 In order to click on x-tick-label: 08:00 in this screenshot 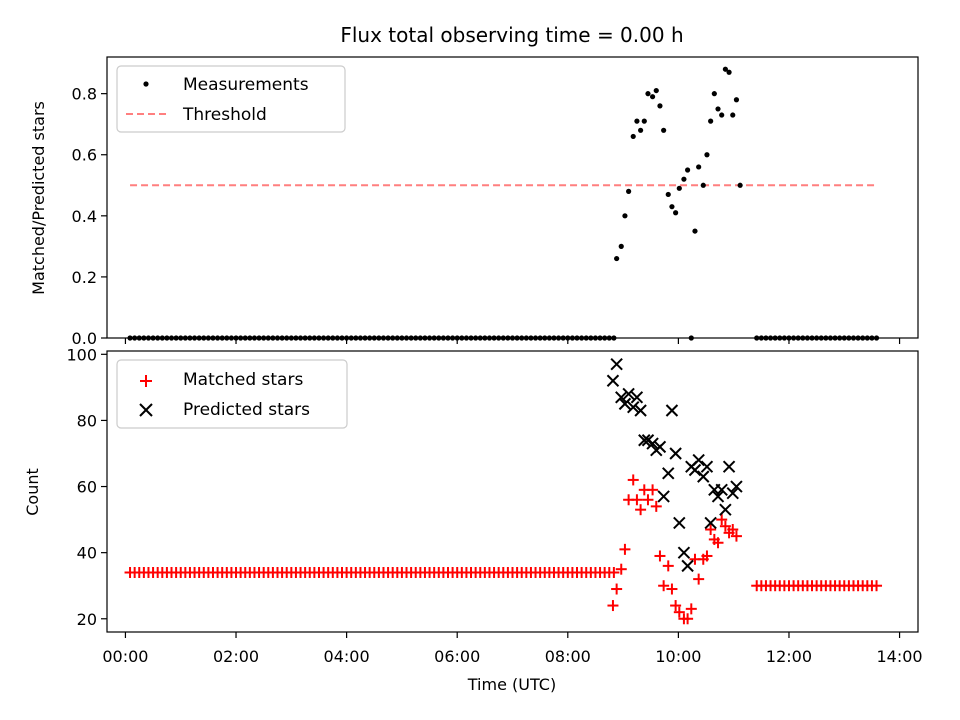, I will do `click(568, 656)`.